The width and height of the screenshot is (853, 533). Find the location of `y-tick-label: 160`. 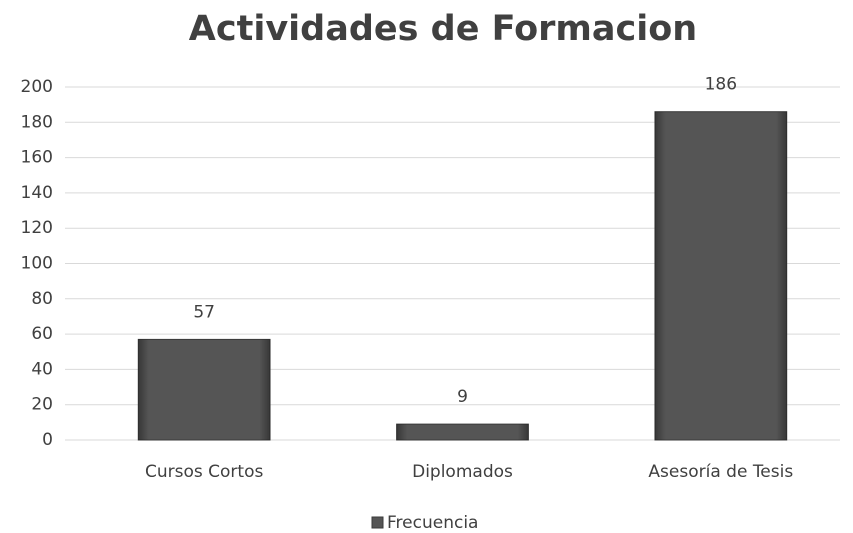

y-tick-label: 160 is located at coordinates (37, 158).